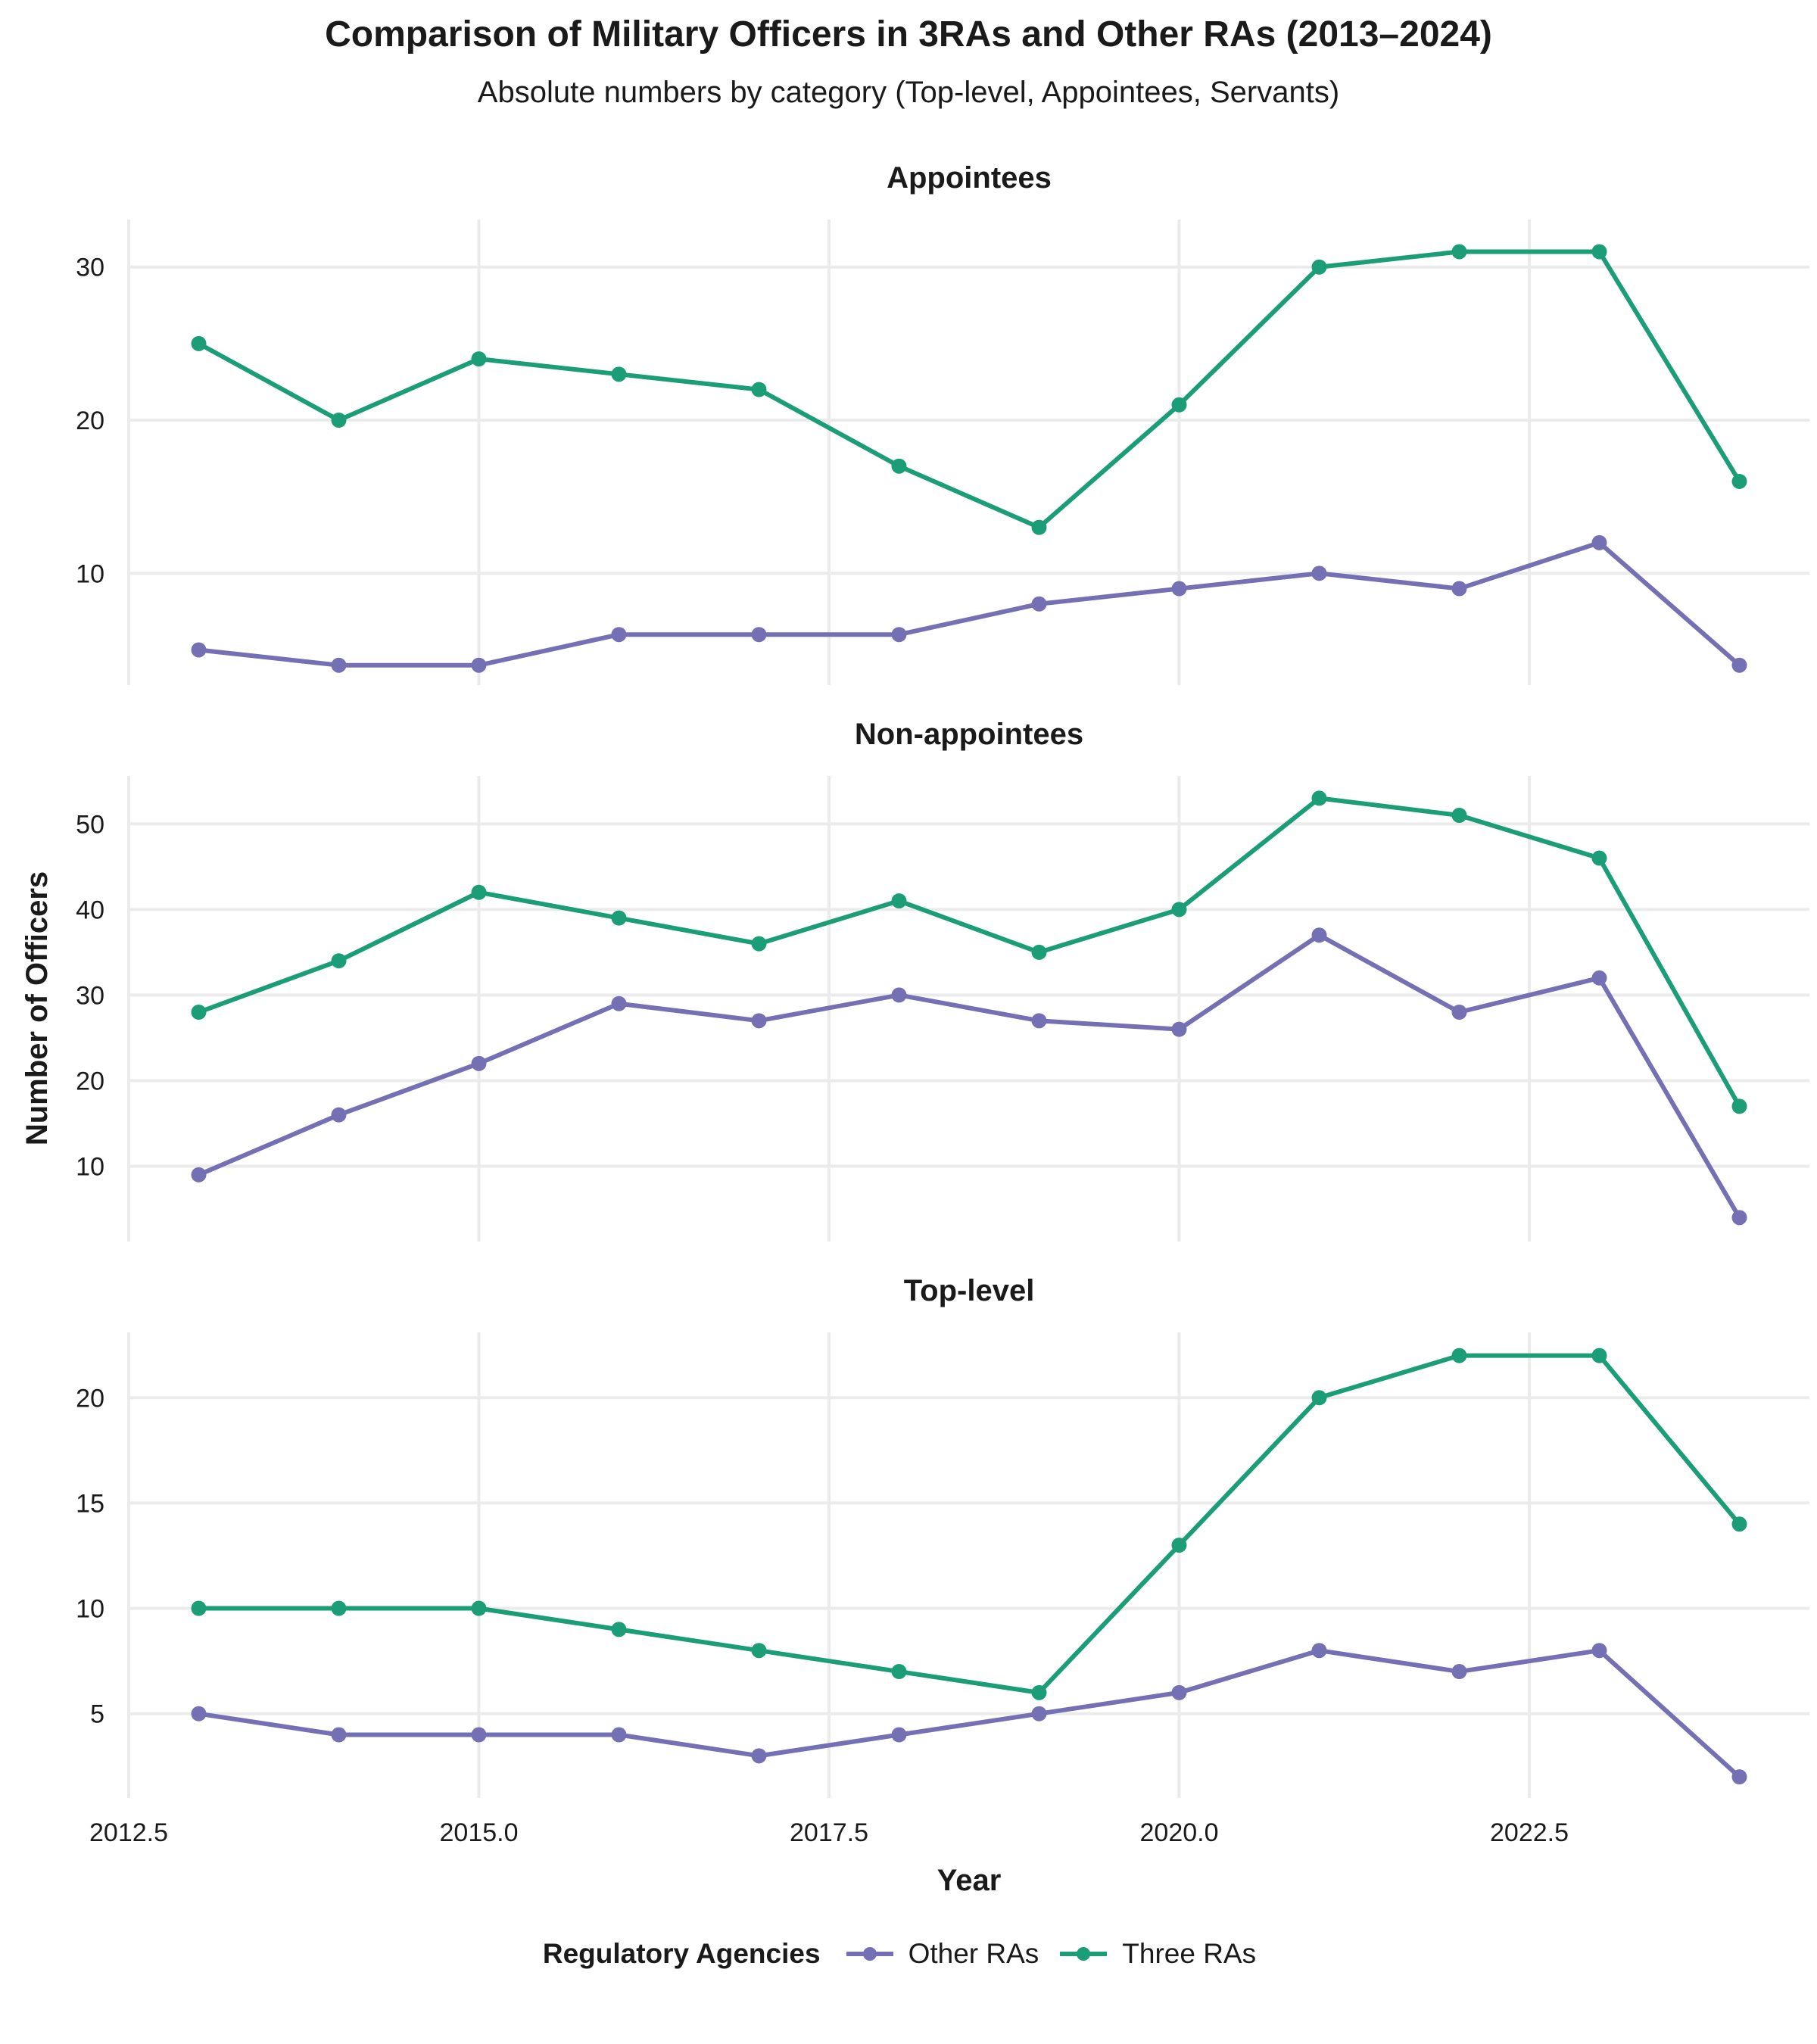  I want to click on x-tick-label: 2015.0, so click(479, 1832).